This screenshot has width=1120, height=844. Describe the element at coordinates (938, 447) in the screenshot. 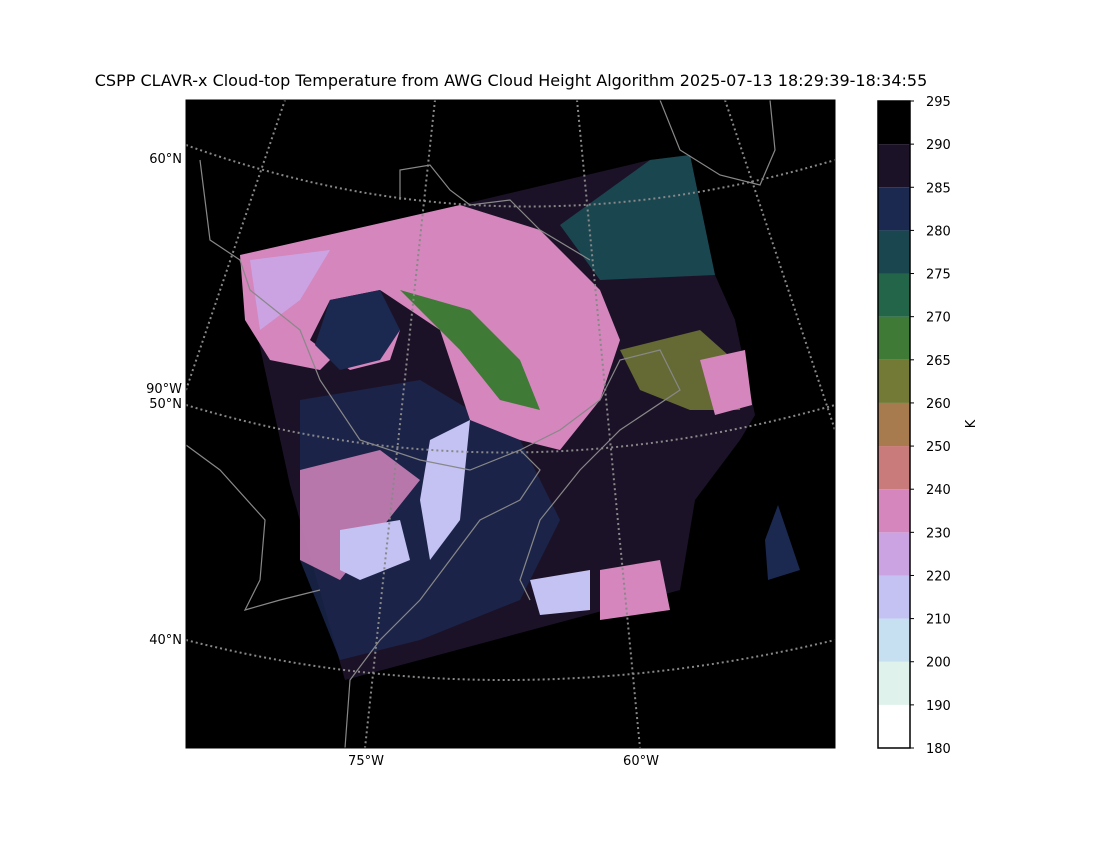

I see `colorbar-tick-label: 250` at that location.